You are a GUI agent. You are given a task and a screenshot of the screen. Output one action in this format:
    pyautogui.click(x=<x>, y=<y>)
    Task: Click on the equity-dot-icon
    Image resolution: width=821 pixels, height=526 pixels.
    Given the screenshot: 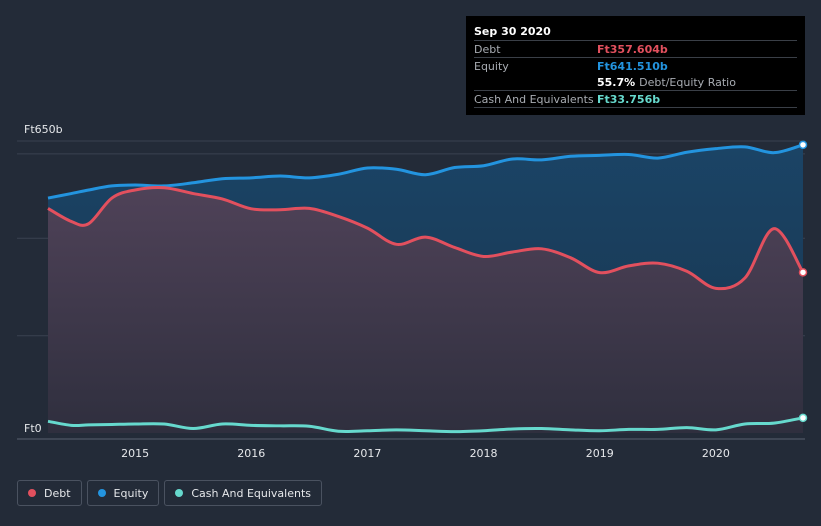 What is the action you would take?
    pyautogui.click(x=101, y=493)
    